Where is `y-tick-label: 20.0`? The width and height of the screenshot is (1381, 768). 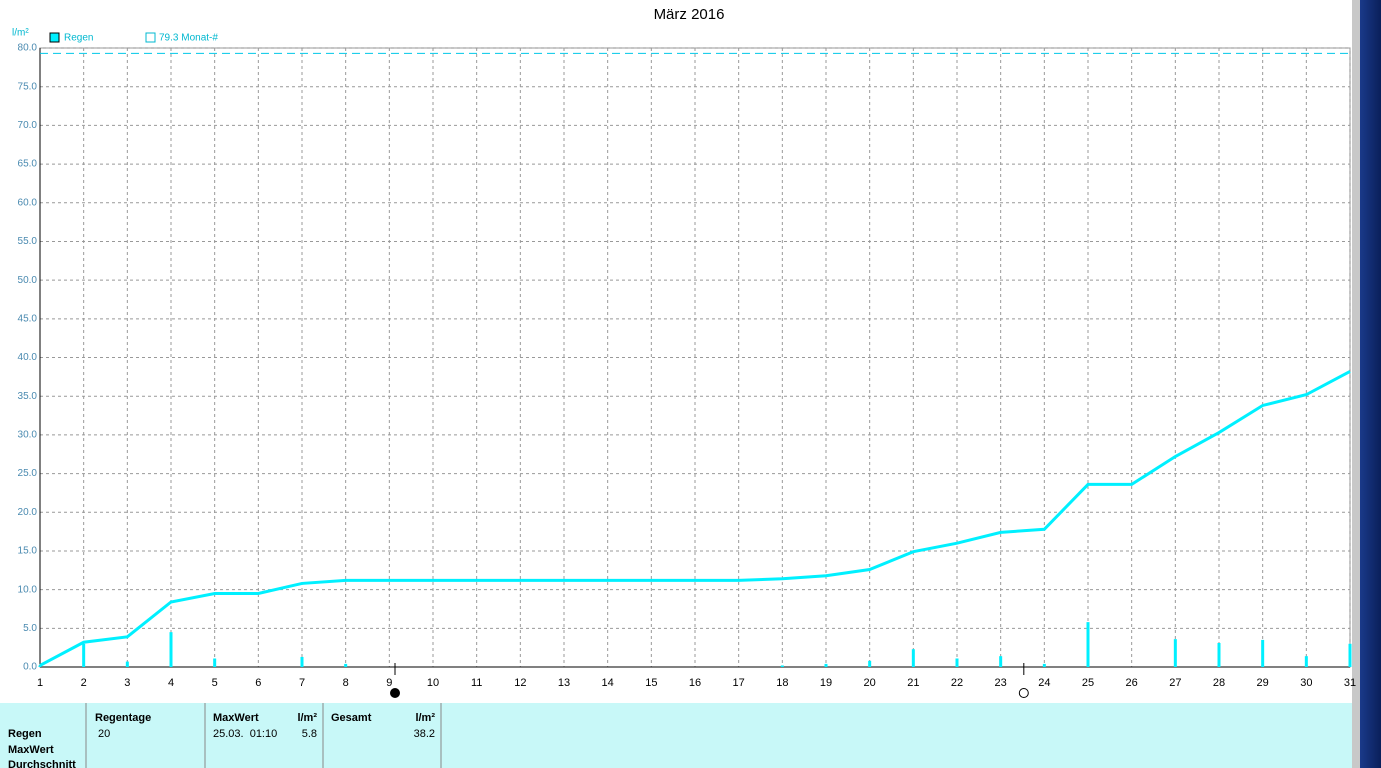
y-tick-label: 20.0 is located at coordinates (28, 512).